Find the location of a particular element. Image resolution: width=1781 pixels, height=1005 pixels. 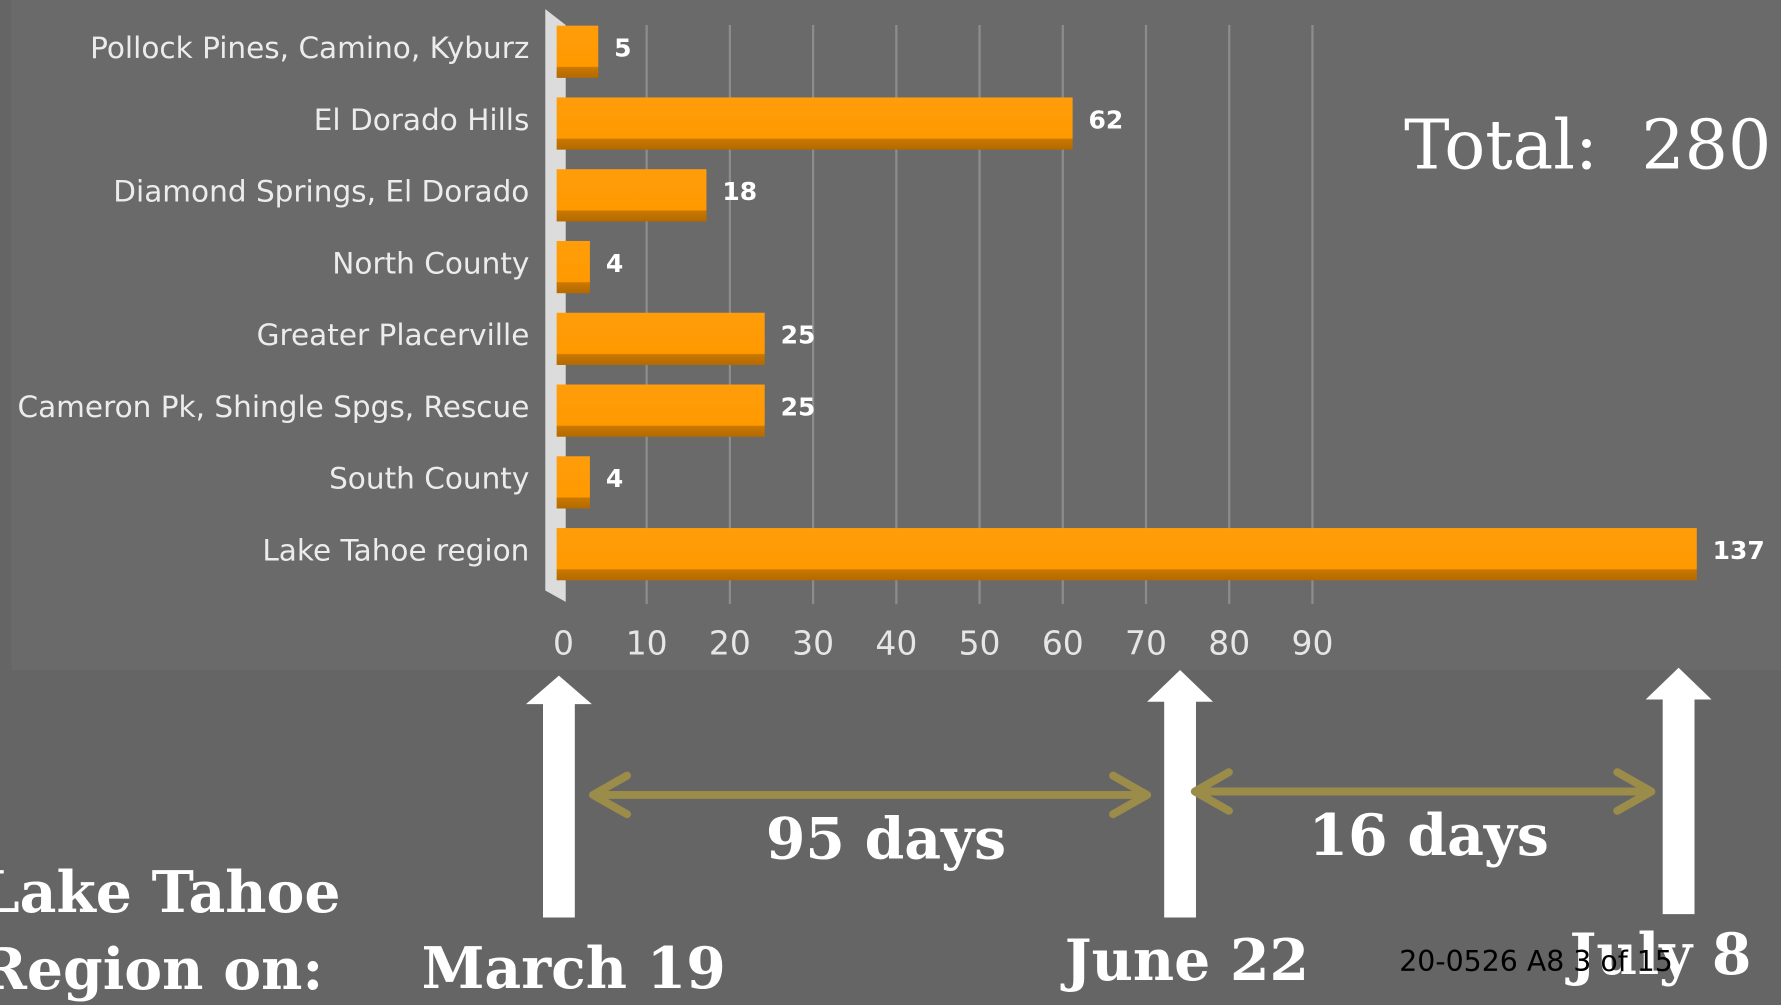

x-tick-label: 70 is located at coordinates (1146, 643).